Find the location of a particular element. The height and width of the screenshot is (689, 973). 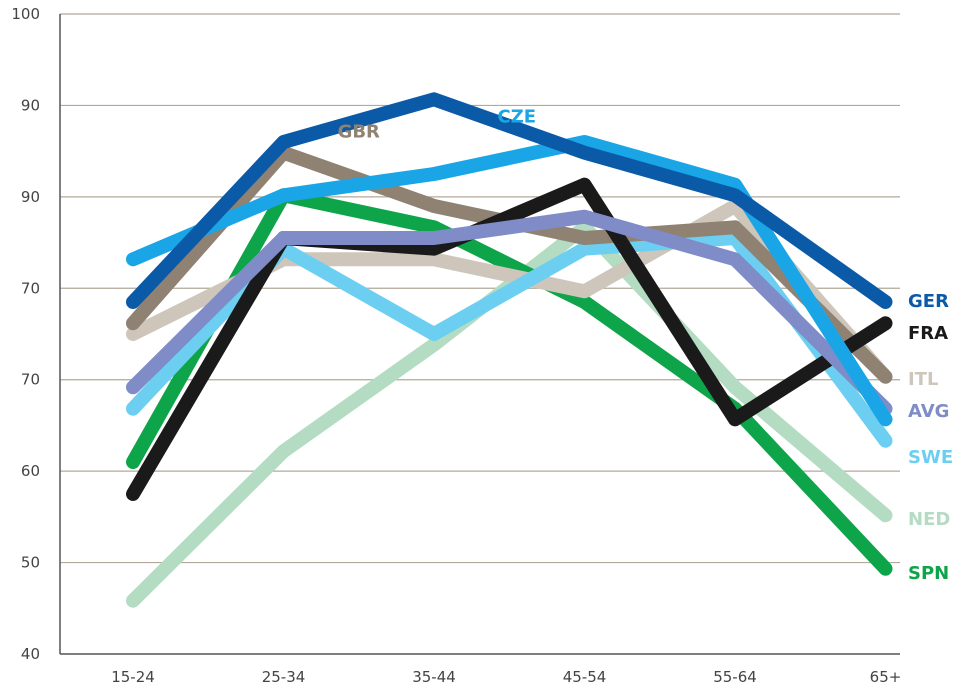

y-tick-labels: 100 90 90 70 70 60 50 40 is located at coordinates (25, 334).